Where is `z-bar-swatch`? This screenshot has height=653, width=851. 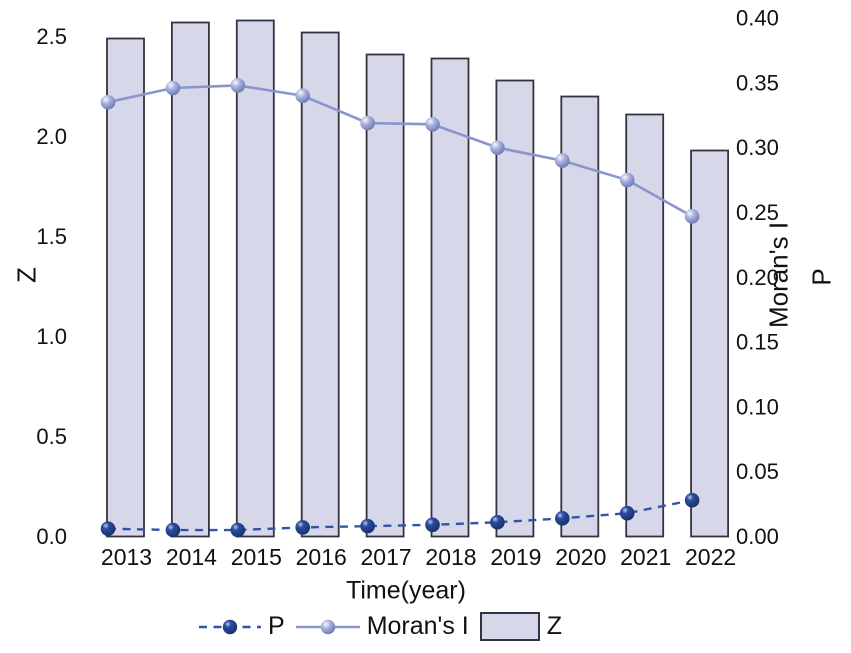 z-bar-swatch is located at coordinates (509, 626).